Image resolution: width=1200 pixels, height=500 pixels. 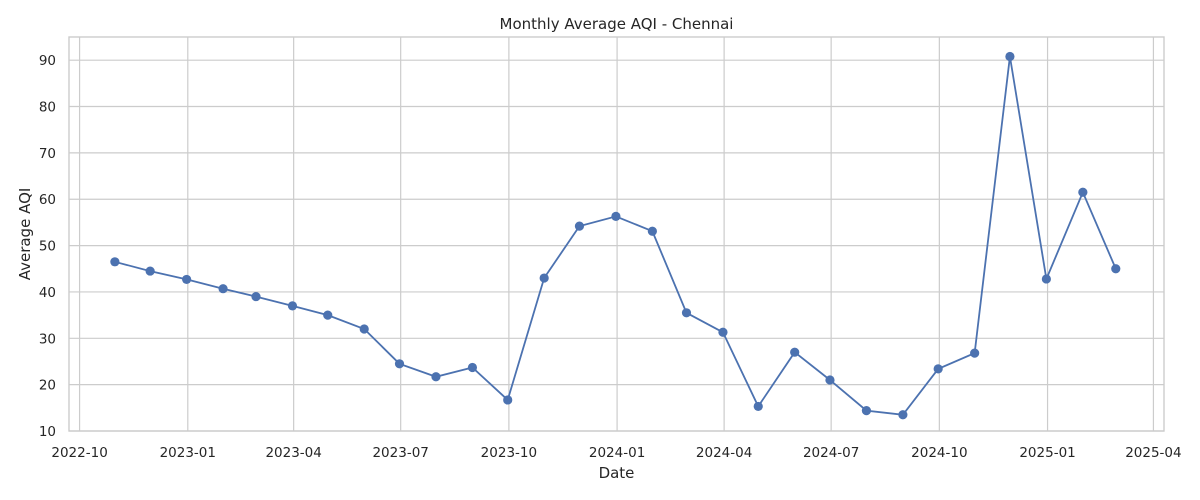 What do you see at coordinates (1153, 453) in the screenshot?
I see `x-tick-label: 2025-04` at bounding box center [1153, 453].